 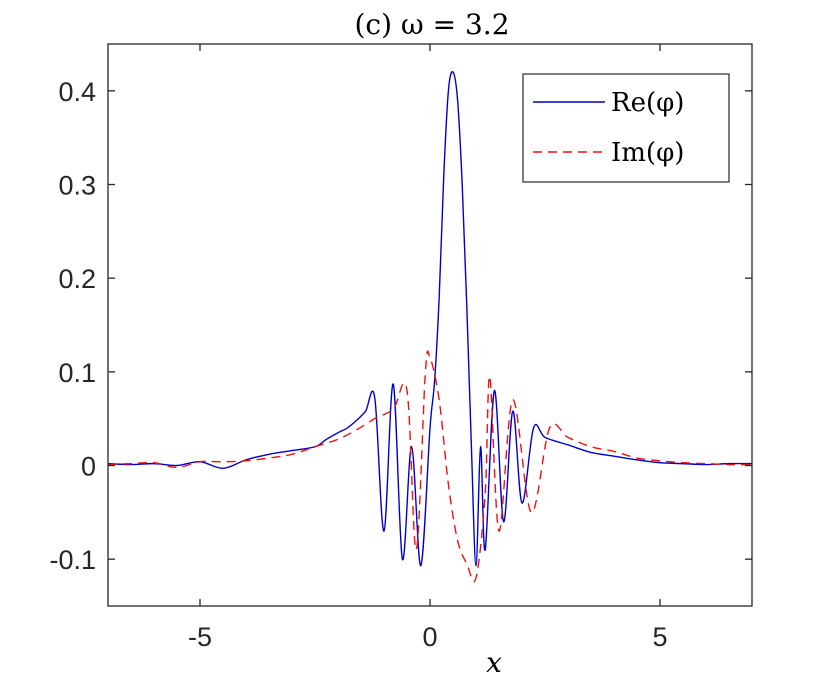 What do you see at coordinates (659, 637) in the screenshot?
I see `x-tick-label: 5` at bounding box center [659, 637].